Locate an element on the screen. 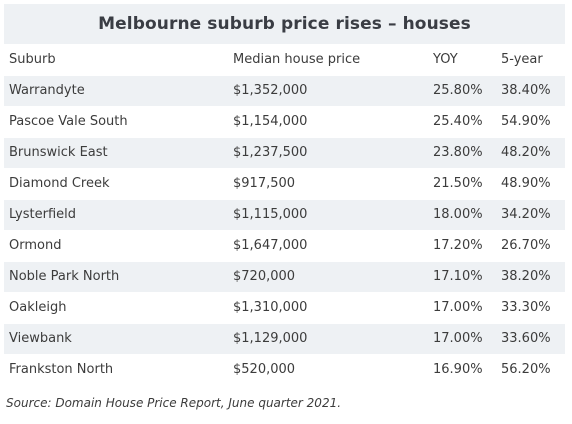 The height and width of the screenshot is (424, 572). cell-suburb: Frankston North is located at coordinates (116, 369).